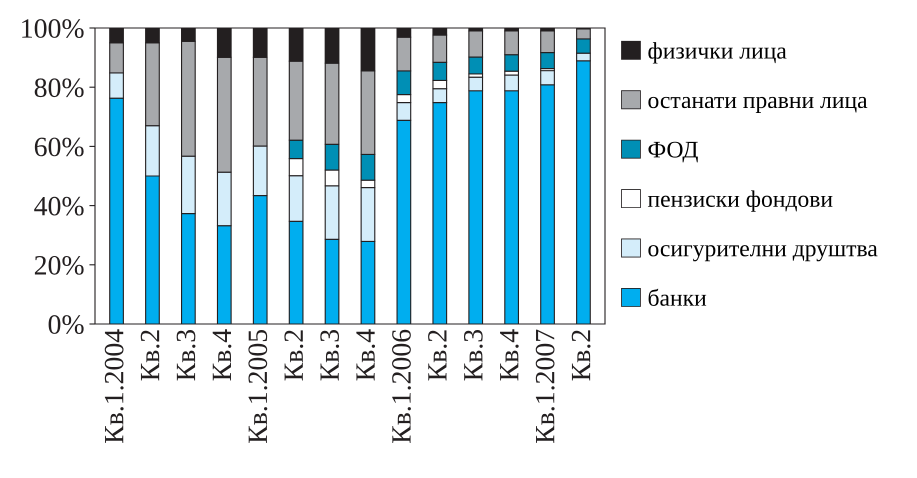 The image size is (917, 478). I want to click on y-tick-label: 60%, so click(59, 147).